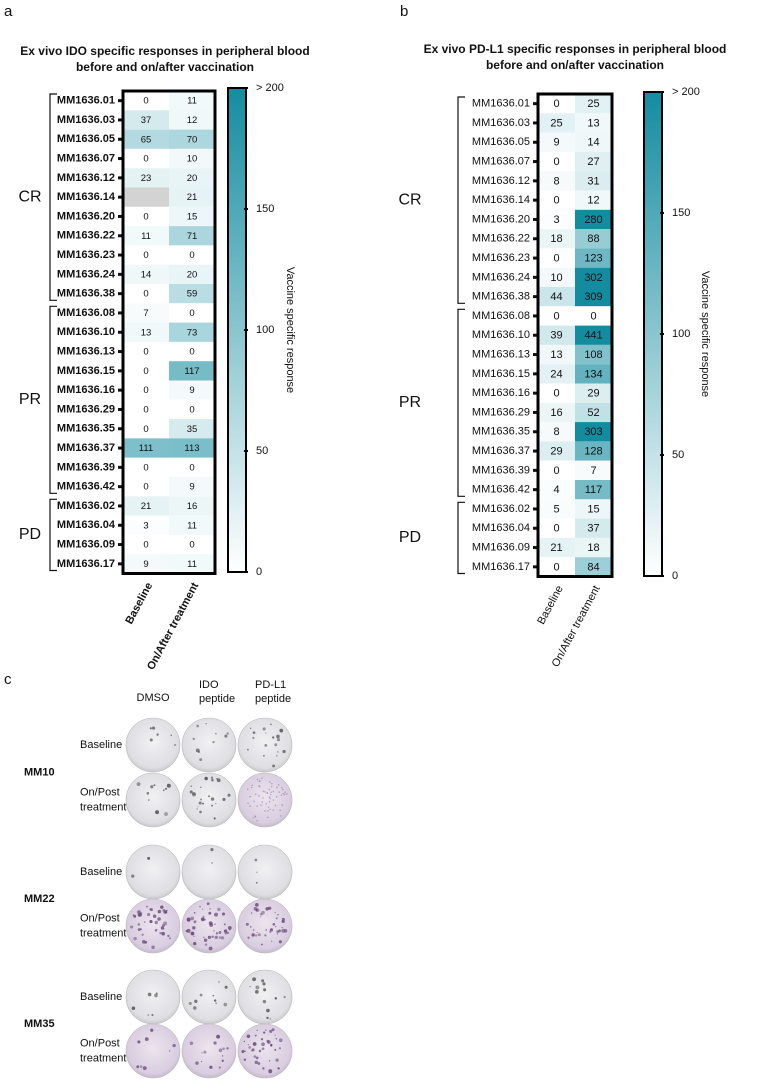 This screenshot has width=760, height=1087. What do you see at coordinates (501, 451) in the screenshot?
I see `row-label: MM1636.37` at bounding box center [501, 451].